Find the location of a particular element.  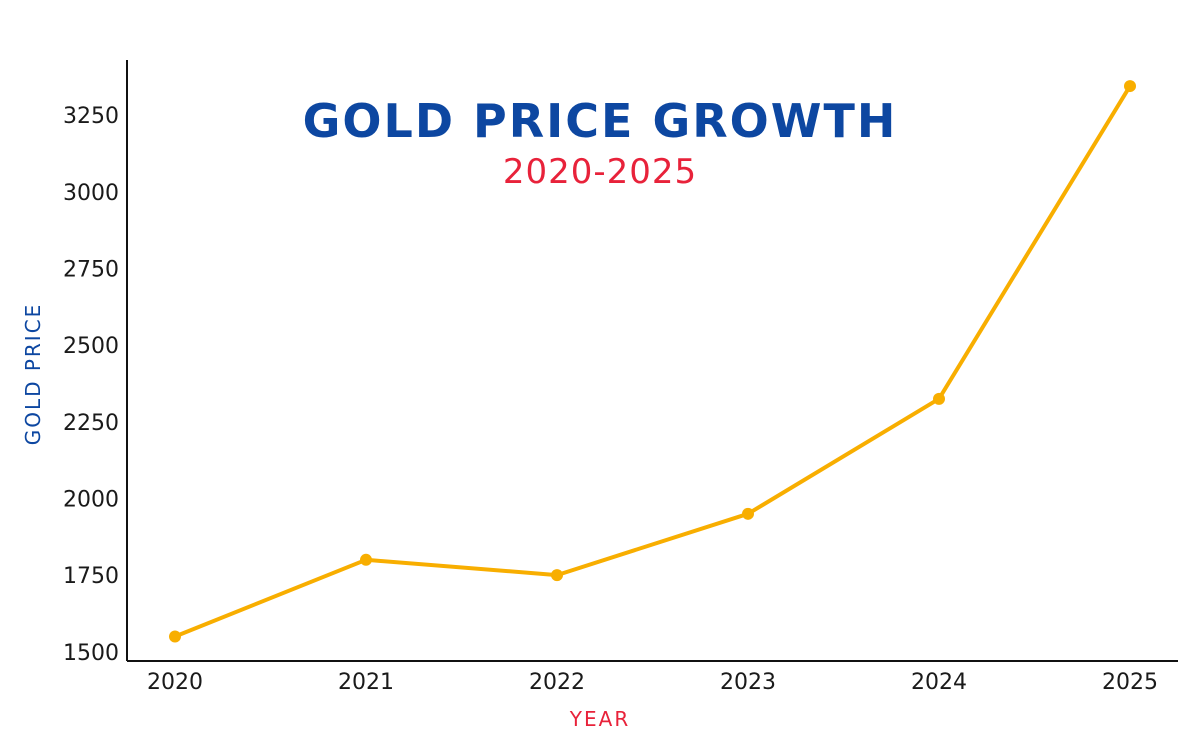

x-axis-title: YEAR is located at coordinates (599, 719).